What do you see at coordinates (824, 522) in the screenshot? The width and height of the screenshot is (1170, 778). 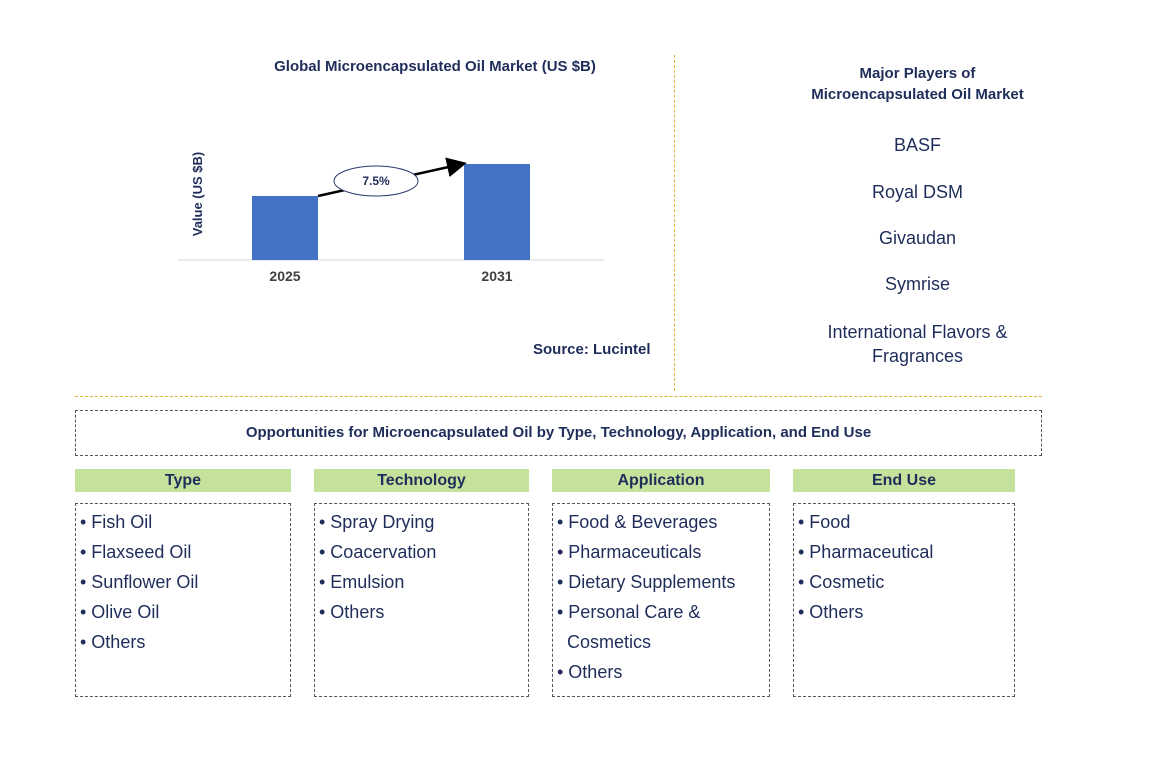 I see `list-item: • Food` at bounding box center [824, 522].